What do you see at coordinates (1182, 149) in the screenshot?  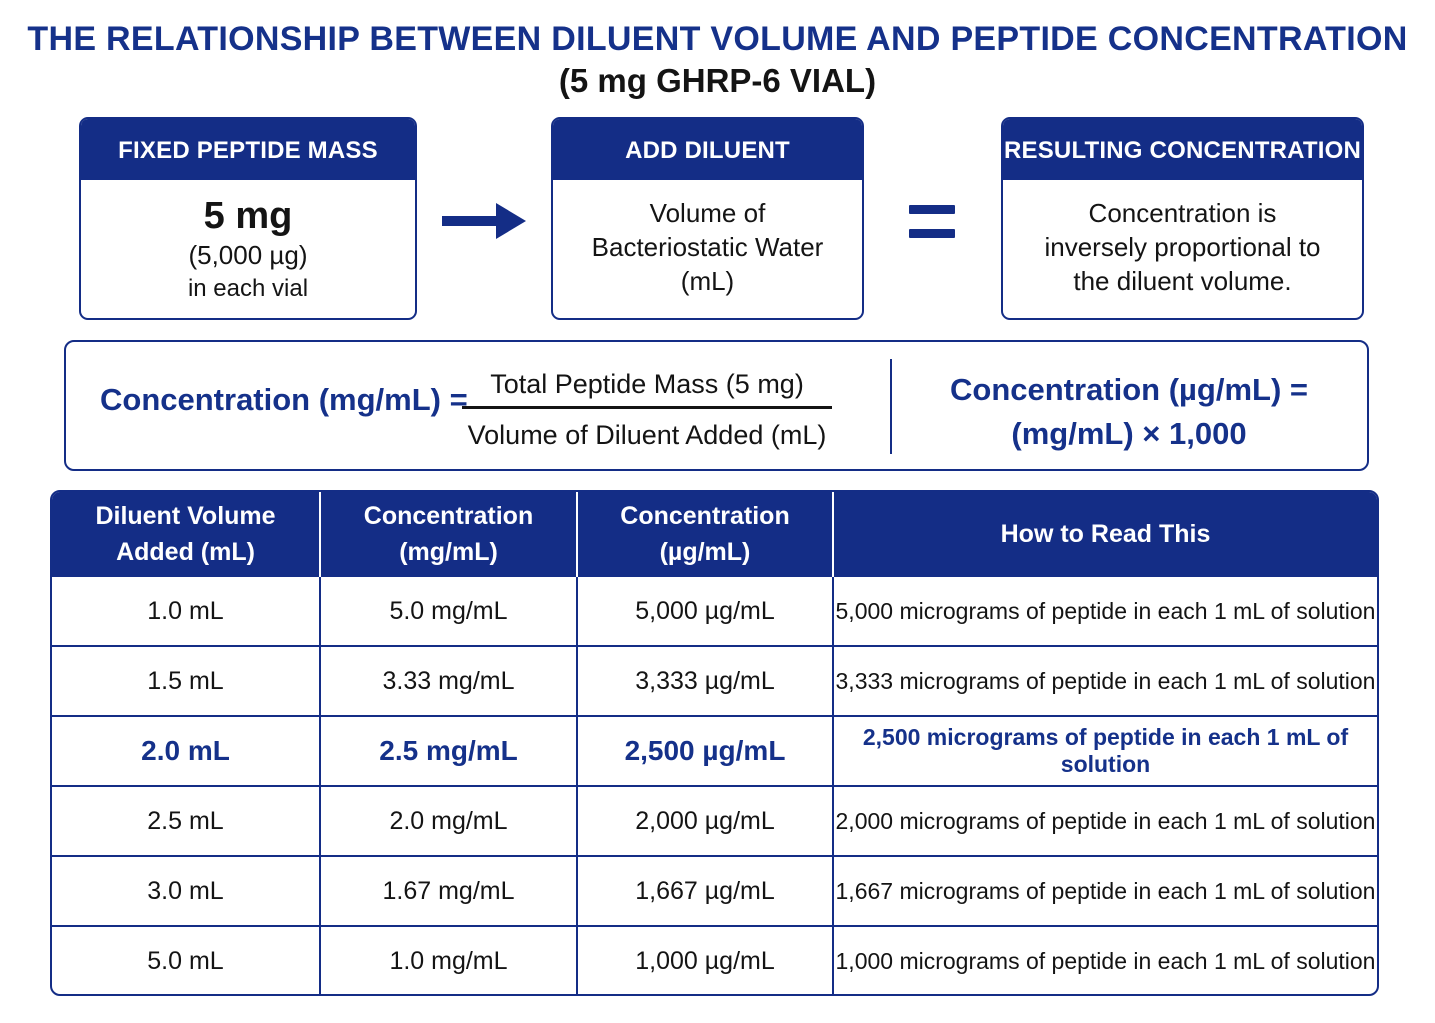 I see `card-heading: RESULTING CONCENTRATION` at bounding box center [1182, 149].